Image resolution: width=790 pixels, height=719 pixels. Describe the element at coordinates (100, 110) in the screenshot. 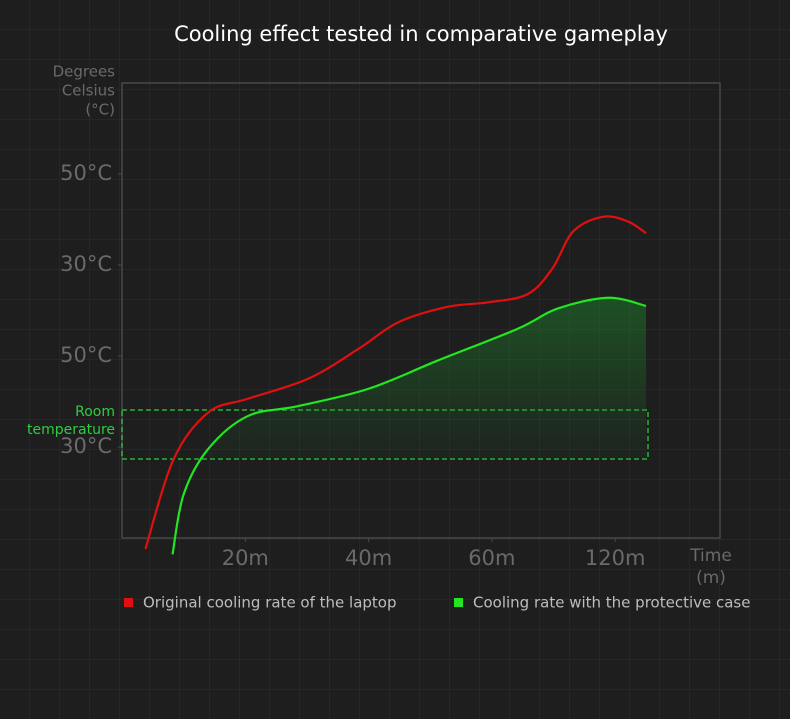

I see `y-axis-label: (°C)` at that location.